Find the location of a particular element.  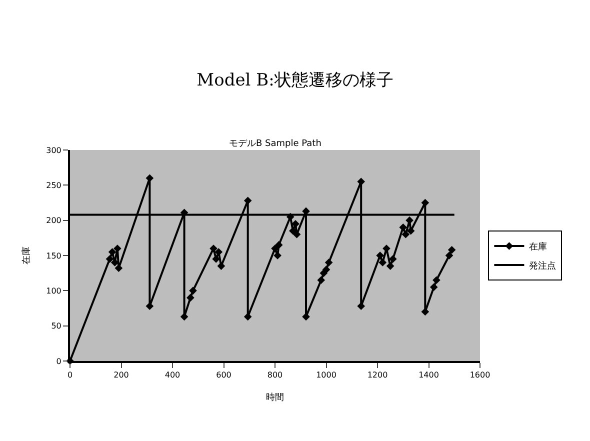

x-tick-label: 1400 is located at coordinates (428, 375).